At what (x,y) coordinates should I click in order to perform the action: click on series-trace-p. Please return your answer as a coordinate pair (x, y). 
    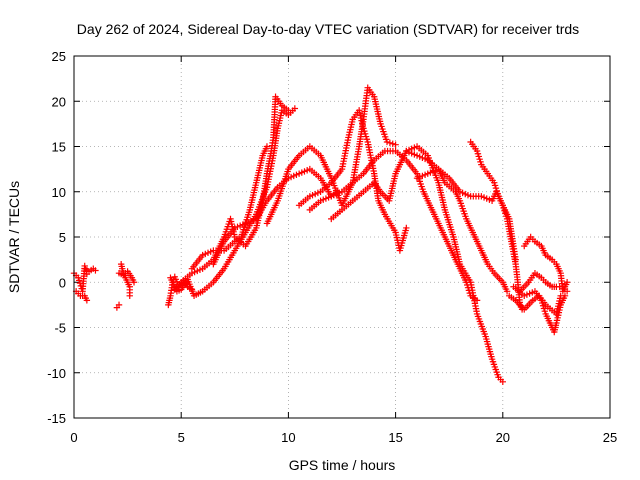
    Looking at the image, I should click on (457, 221).